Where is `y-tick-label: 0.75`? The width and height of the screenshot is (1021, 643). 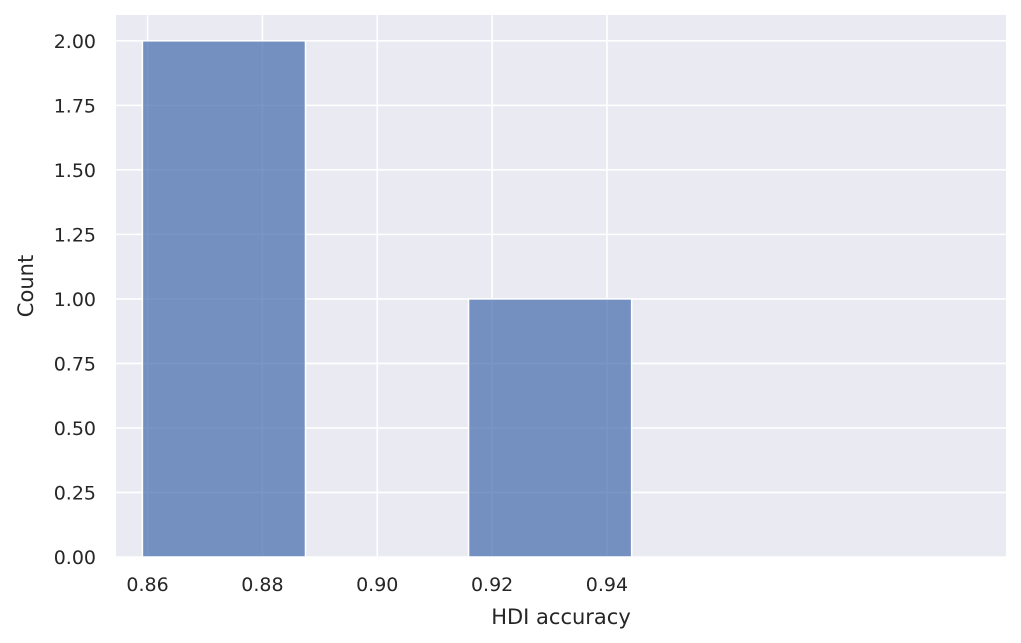
y-tick-label: 0.75 is located at coordinates (75, 364).